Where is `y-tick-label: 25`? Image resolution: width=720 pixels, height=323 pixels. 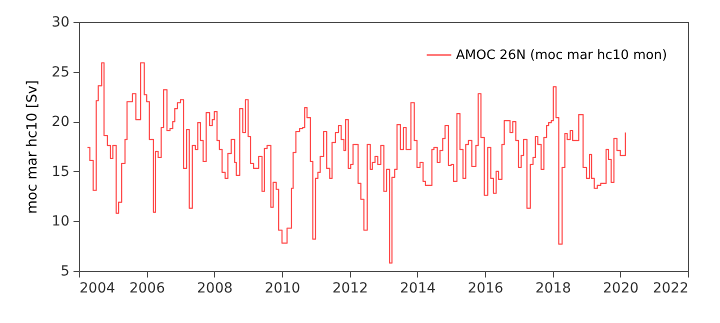
y-tick-label: 25 is located at coordinates (61, 72).